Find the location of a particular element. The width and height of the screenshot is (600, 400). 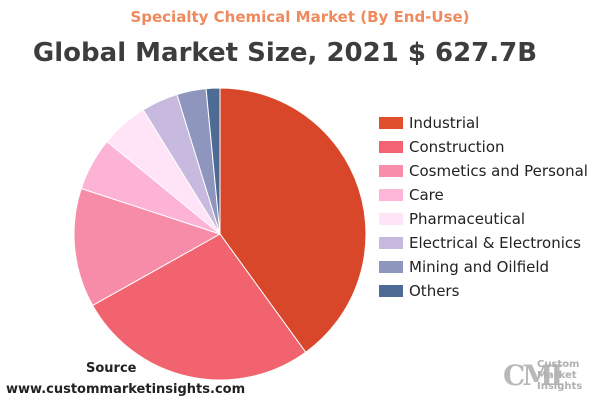

logo-wordmark: Custom Market Insights is located at coordinates (559, 375).